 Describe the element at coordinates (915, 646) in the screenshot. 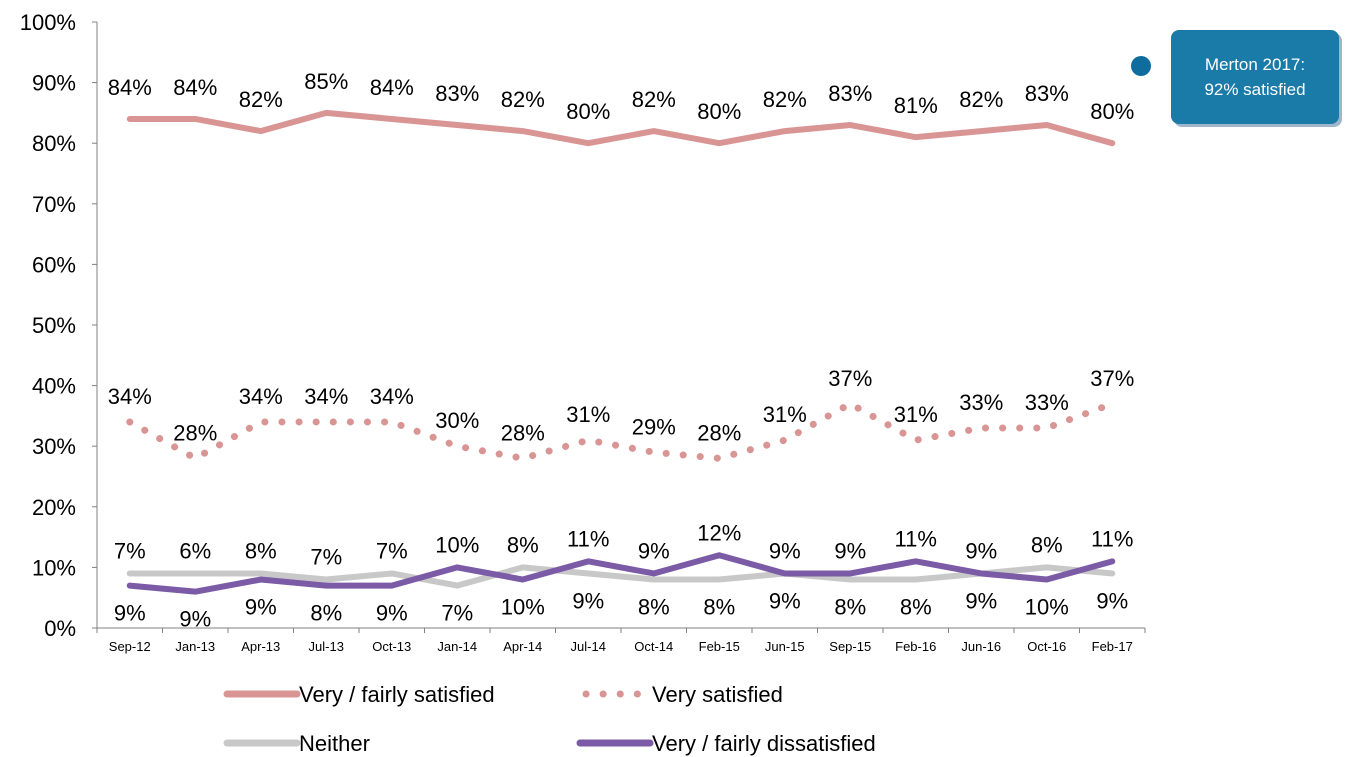

I see `x-tick-label: Feb-16` at that location.